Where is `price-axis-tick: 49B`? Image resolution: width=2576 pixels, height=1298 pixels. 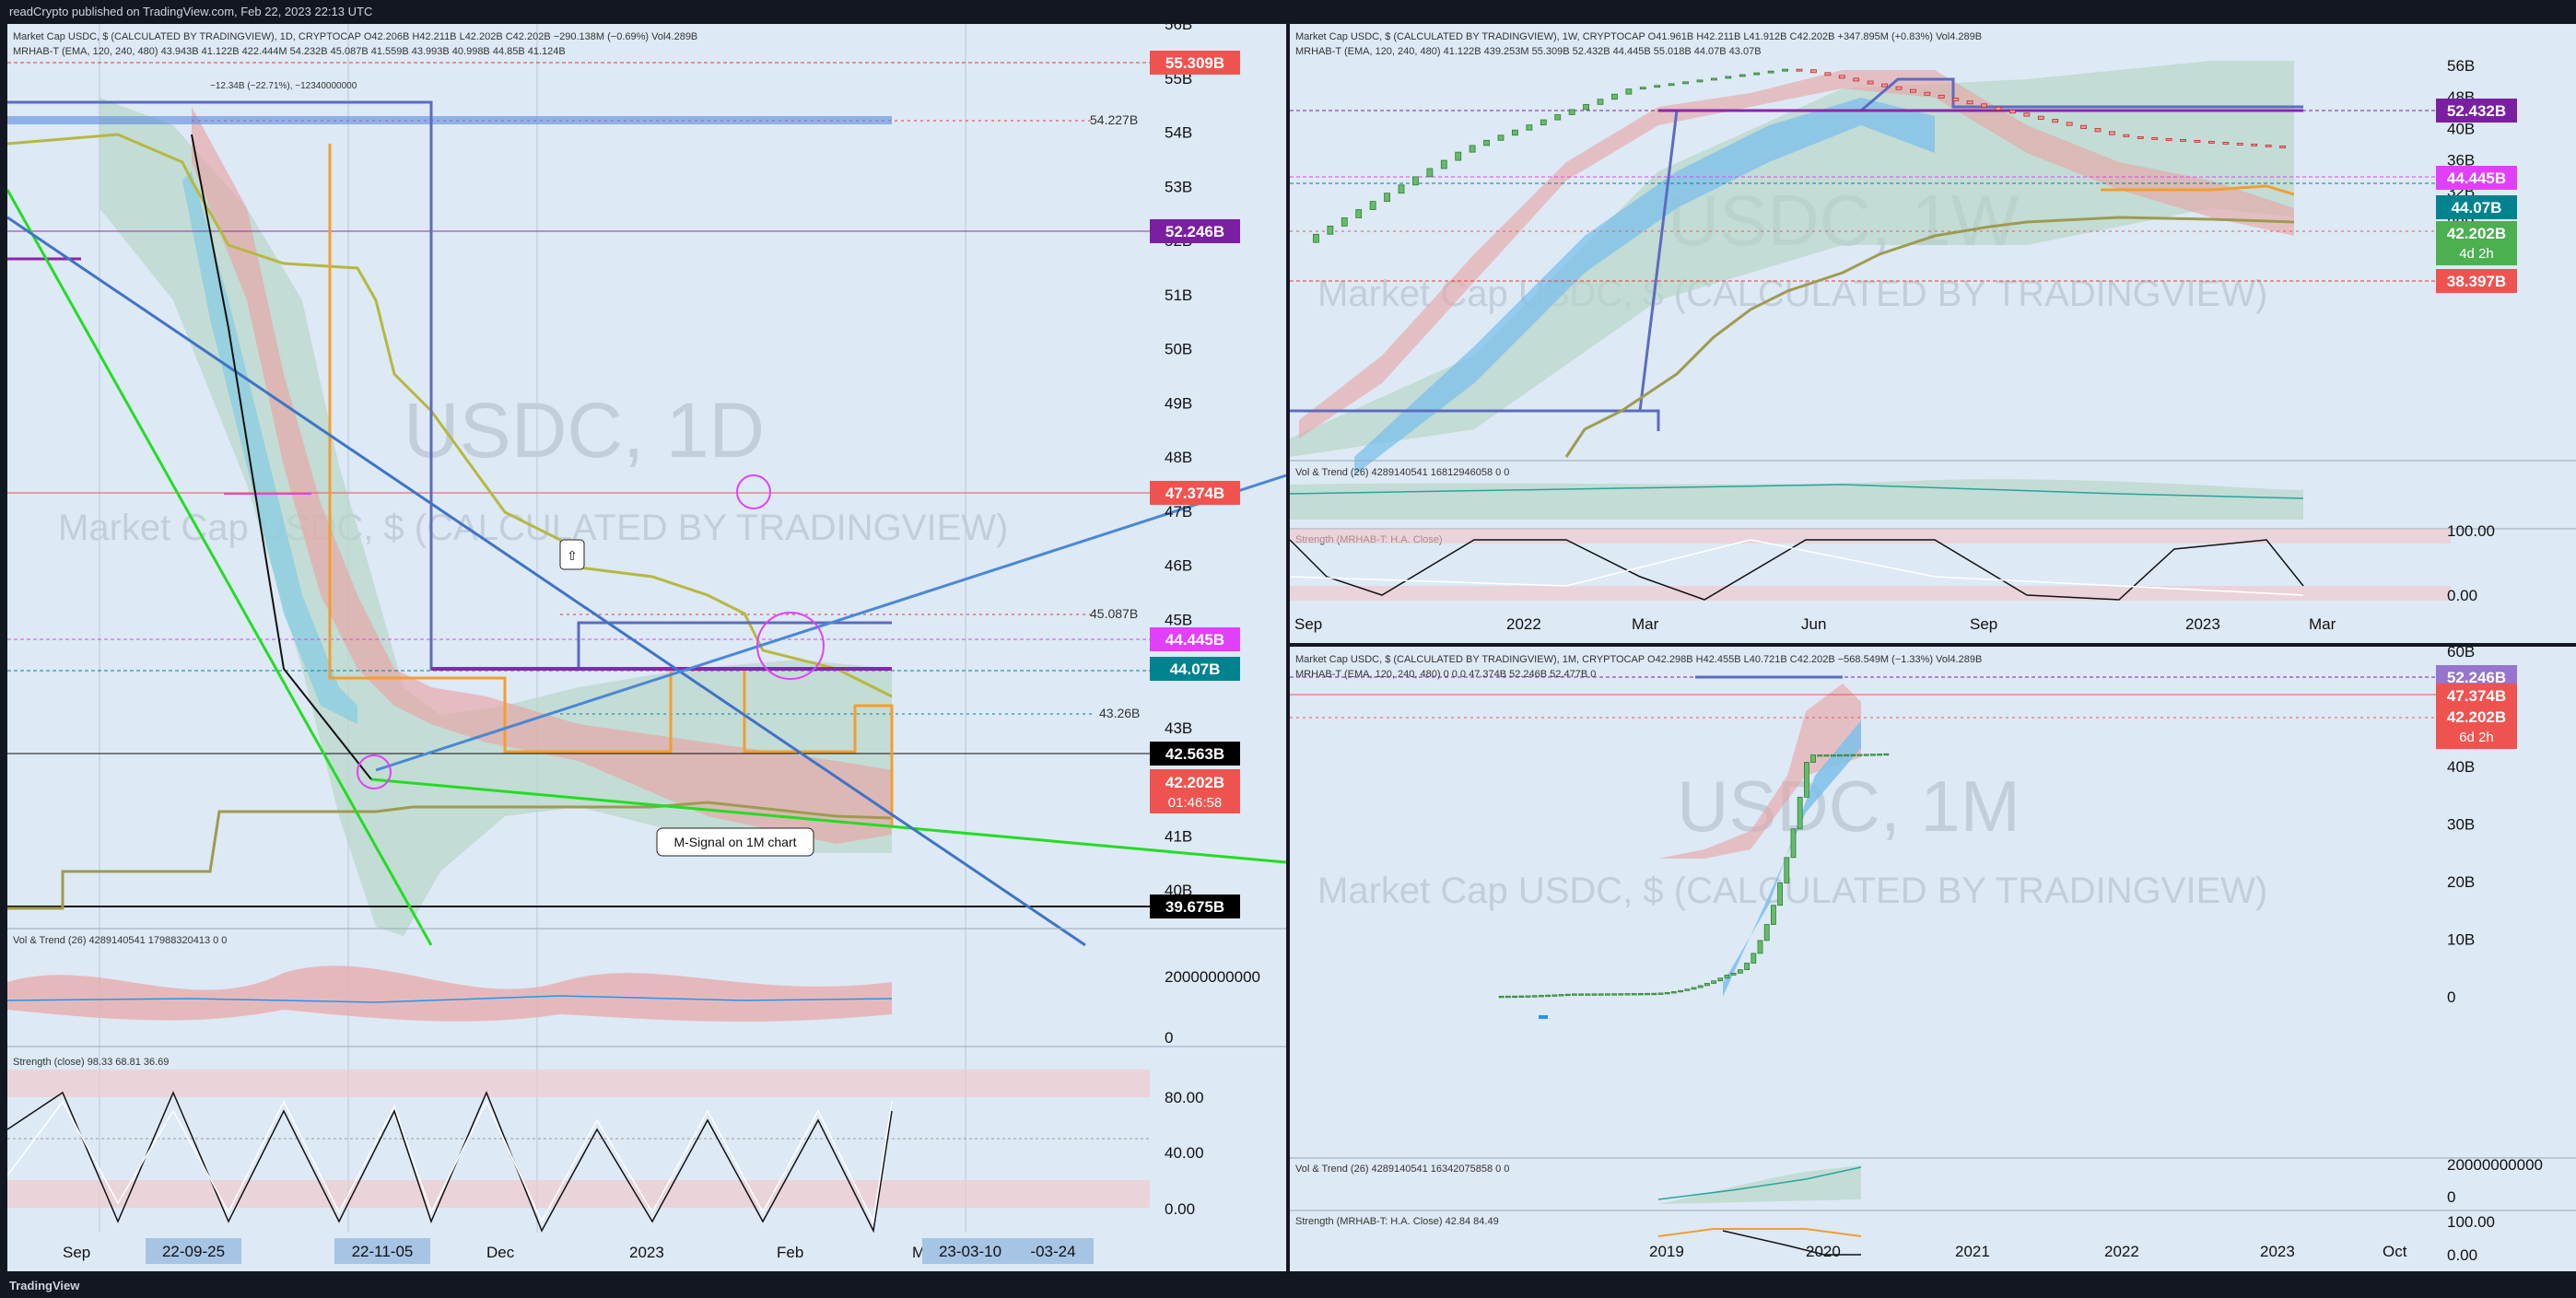 price-axis-tick: 49B is located at coordinates (1178, 403).